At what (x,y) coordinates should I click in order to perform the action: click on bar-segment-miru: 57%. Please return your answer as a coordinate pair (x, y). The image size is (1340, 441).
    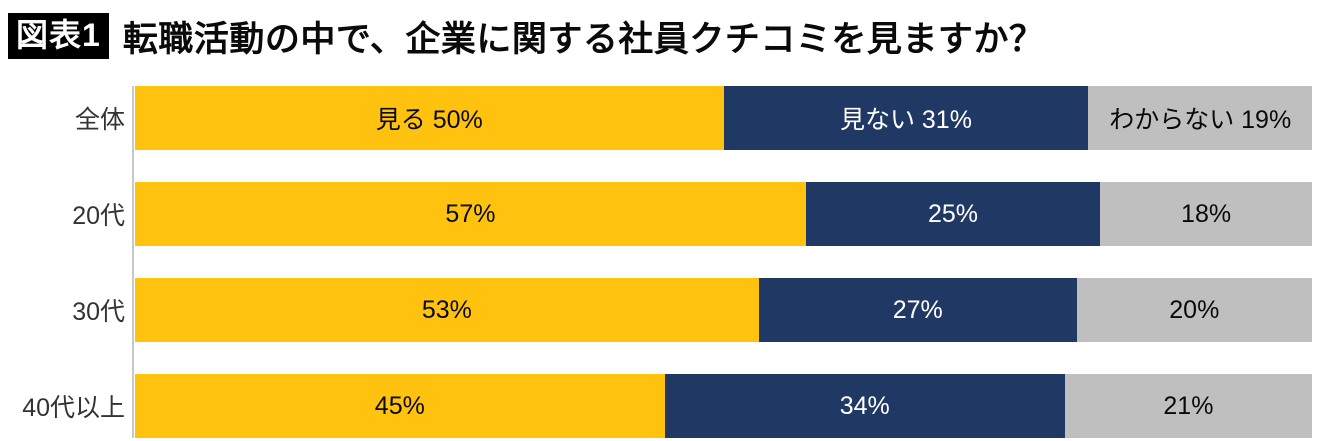
    Looking at the image, I should click on (470, 214).